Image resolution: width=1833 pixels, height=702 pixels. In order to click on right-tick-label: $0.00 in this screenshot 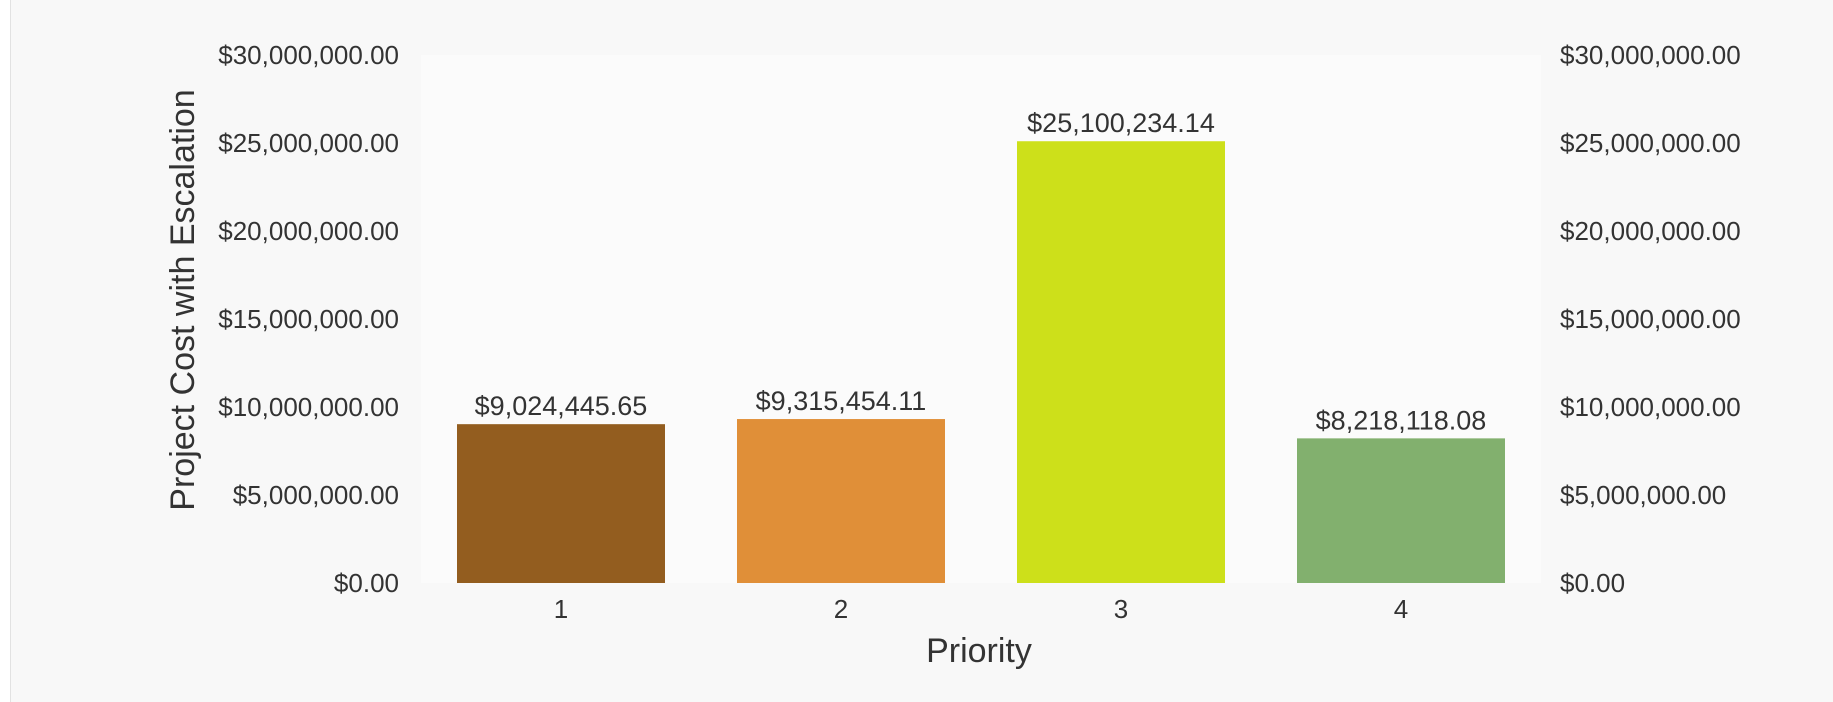, I will do `click(1592, 583)`.